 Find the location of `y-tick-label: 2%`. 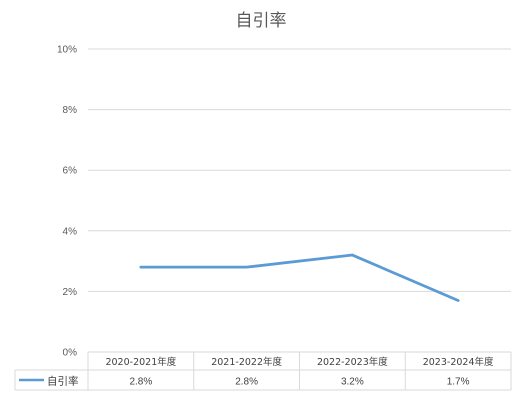

y-tick-label: 2% is located at coordinates (70, 292).